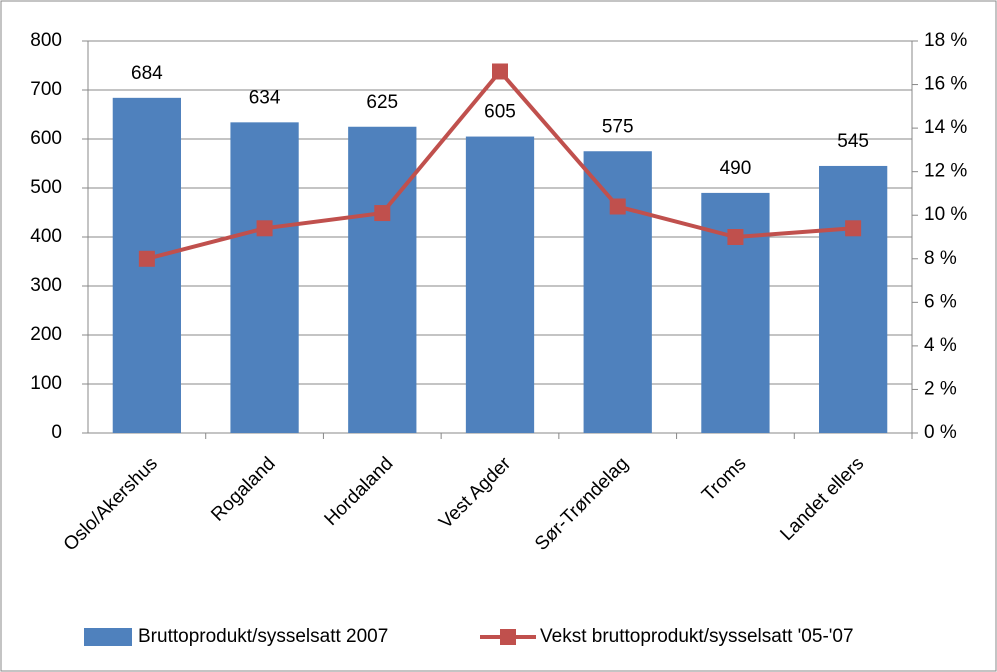  What do you see at coordinates (945, 127) in the screenshot?
I see `y2-tick-label: 14 %` at bounding box center [945, 127].